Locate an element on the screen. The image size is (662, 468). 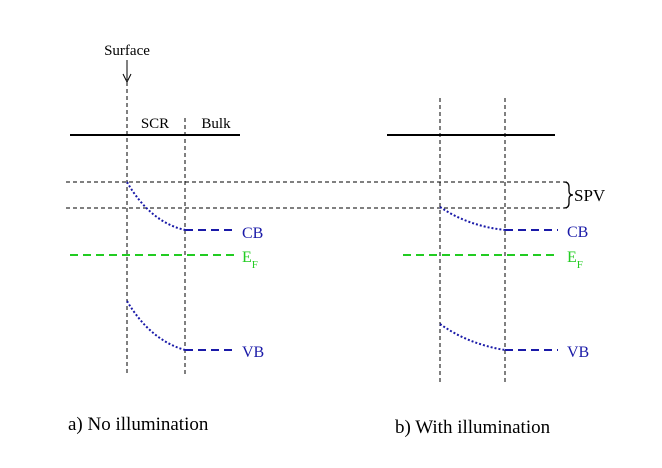
panel-b-vb-bent is located at coordinates (472, 337).